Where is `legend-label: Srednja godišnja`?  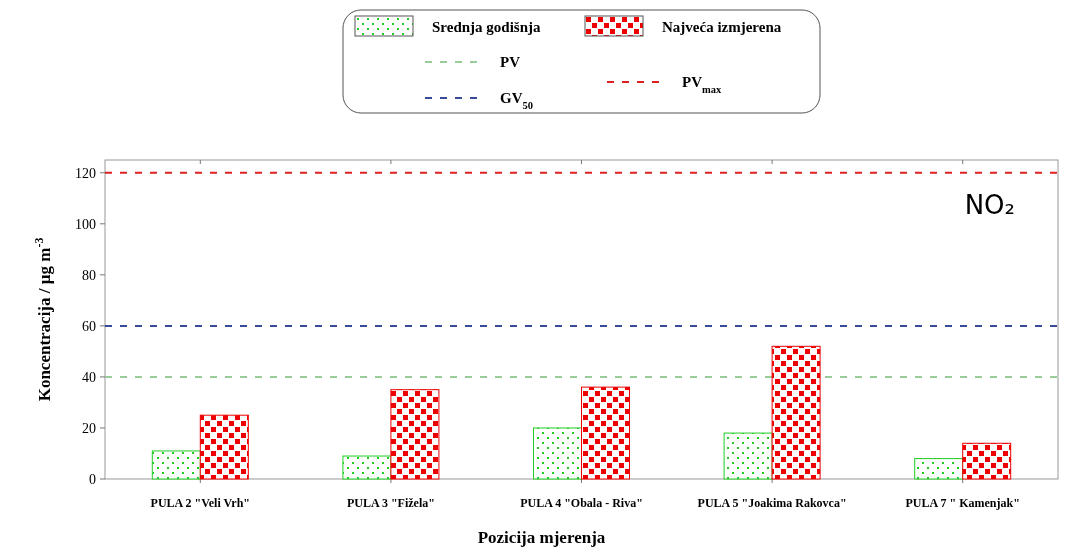 legend-label: Srednja godišnja is located at coordinates (486, 27).